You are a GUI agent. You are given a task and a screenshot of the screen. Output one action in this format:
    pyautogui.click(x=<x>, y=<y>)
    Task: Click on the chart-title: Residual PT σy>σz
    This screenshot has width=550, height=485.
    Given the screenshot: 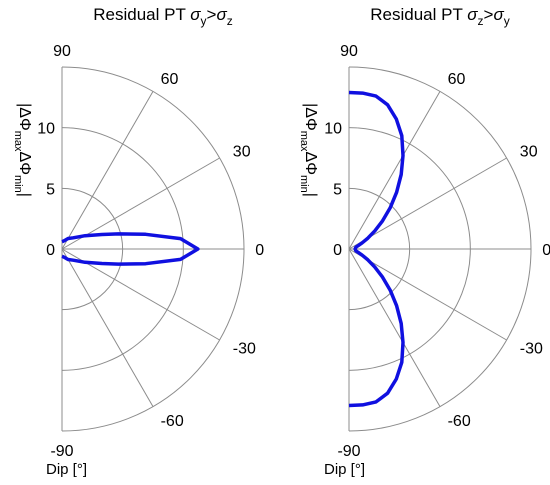 What is the action you would take?
    pyautogui.click(x=162, y=16)
    